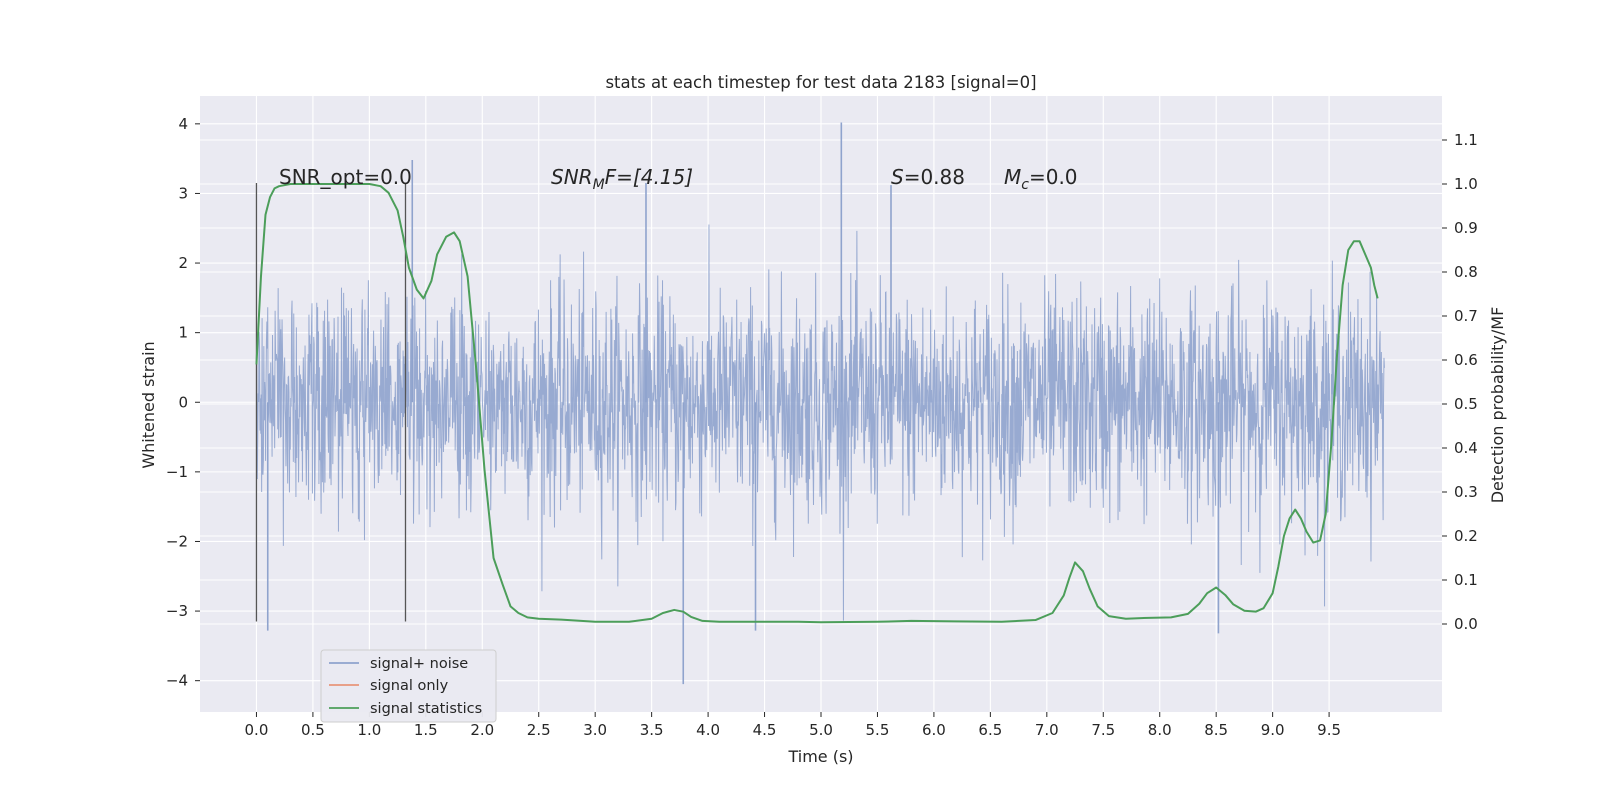 This screenshot has width=1600, height=800. I want to click on y-axis-label-right: Detection probability/MF, so click(1497, 405).